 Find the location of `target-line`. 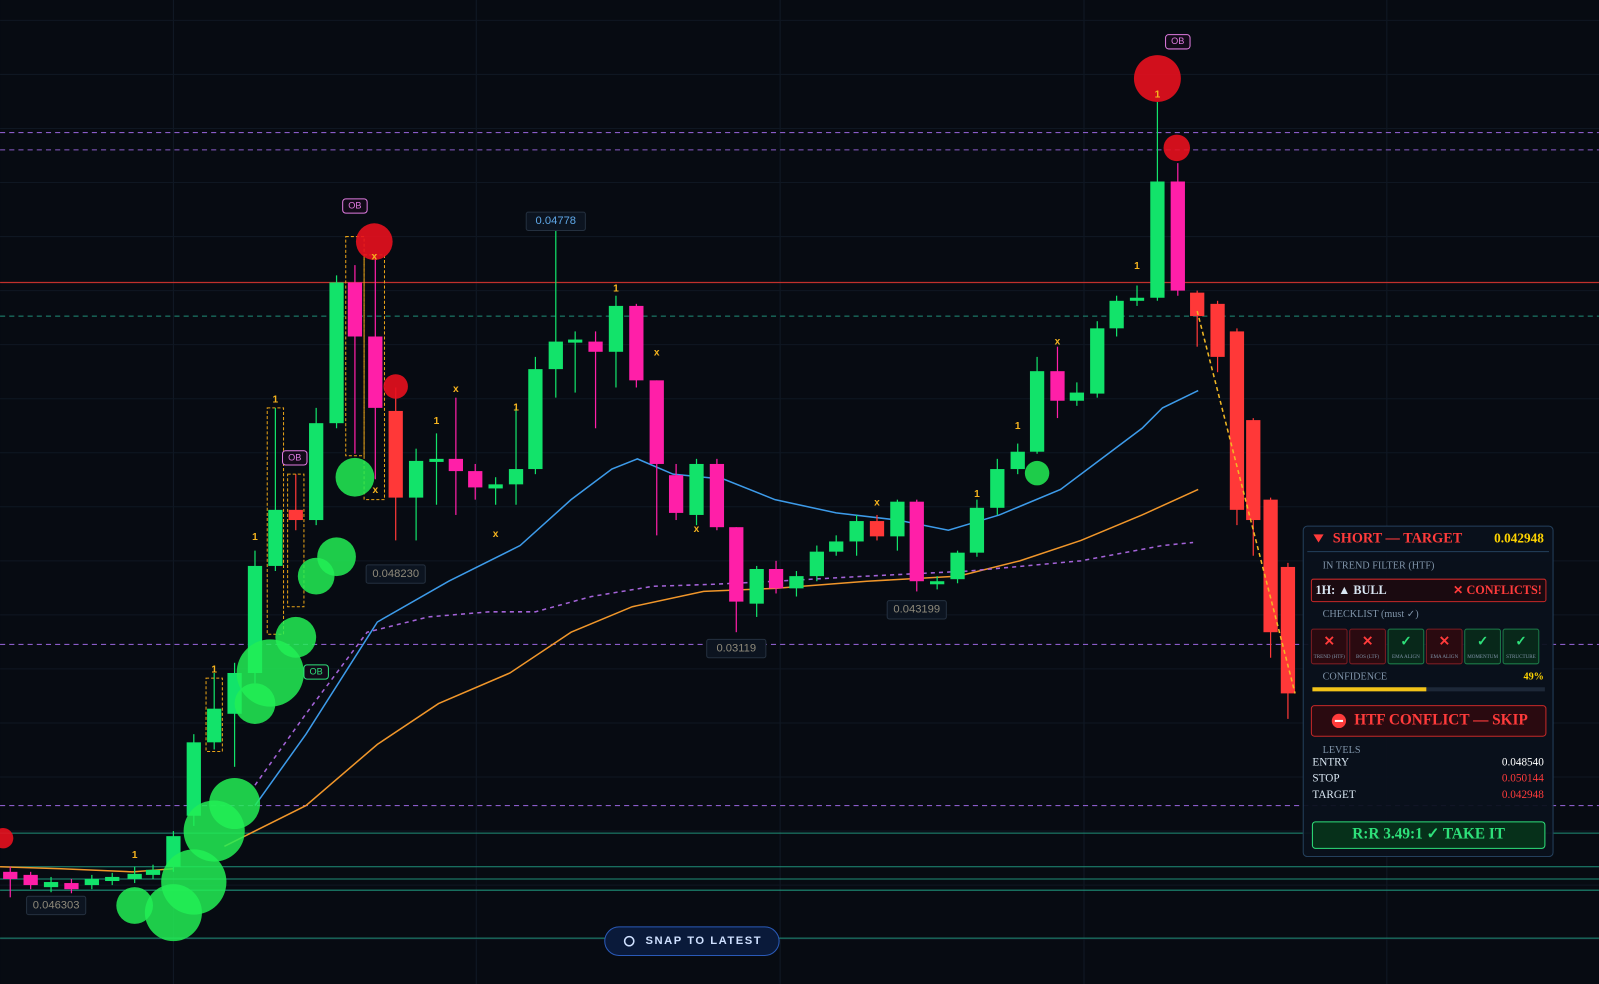

target-line is located at coordinates (1246, 502).